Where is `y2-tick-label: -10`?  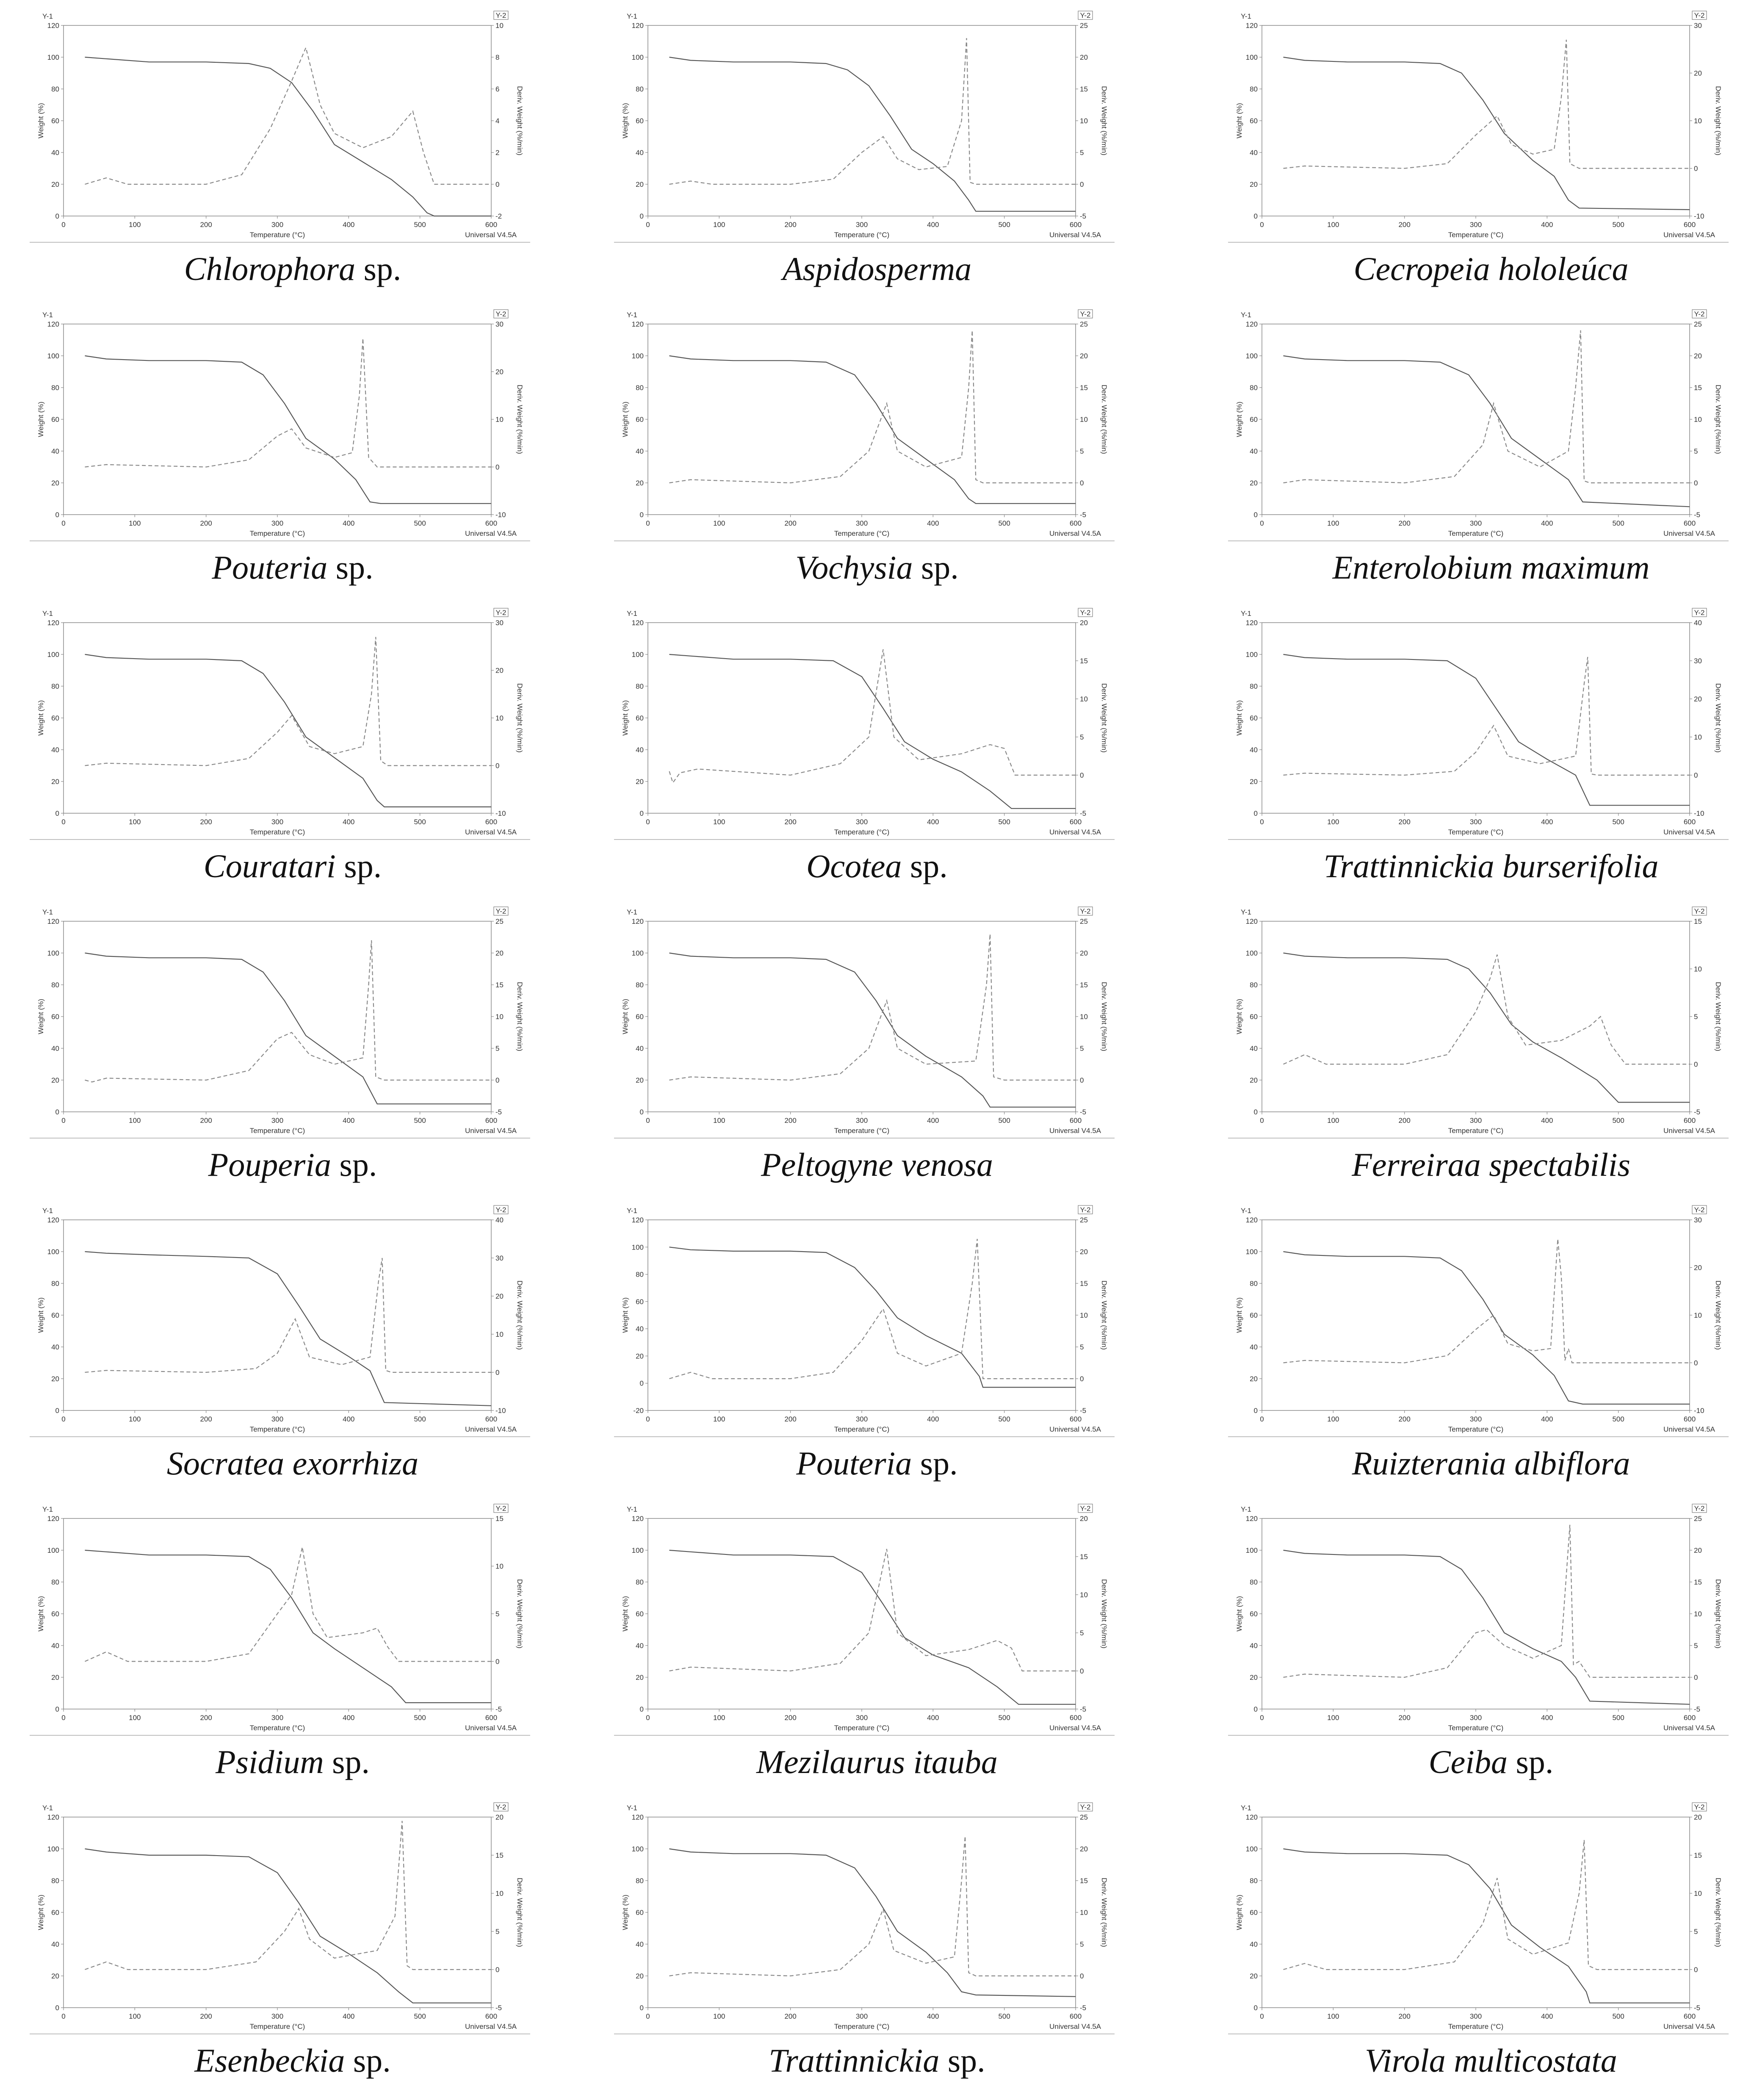 y2-tick-label: -10 is located at coordinates (1699, 1411).